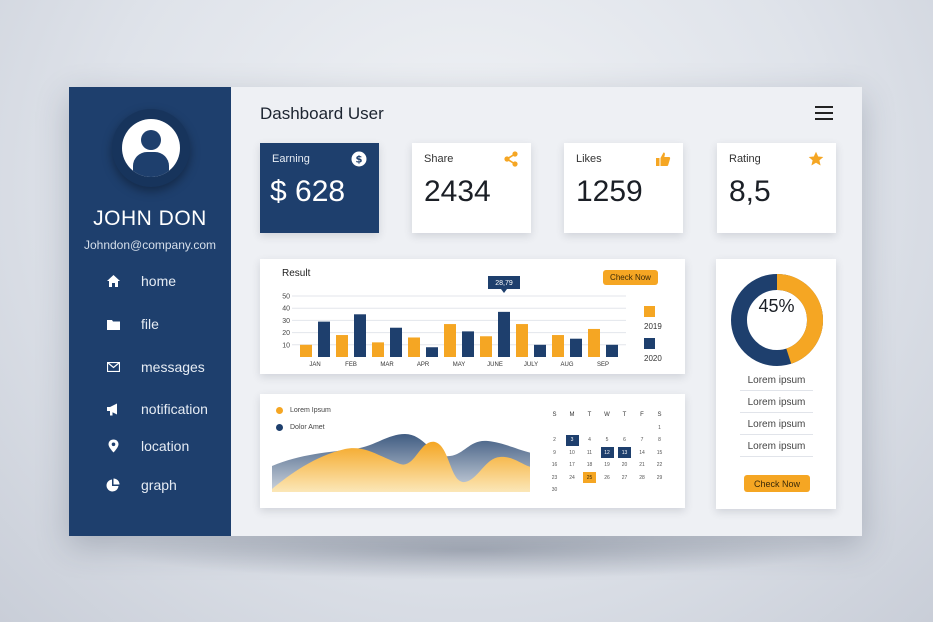 The image size is (933, 622). What do you see at coordinates (776, 306) in the screenshot?
I see `donut-percent-label: 45%` at bounding box center [776, 306].